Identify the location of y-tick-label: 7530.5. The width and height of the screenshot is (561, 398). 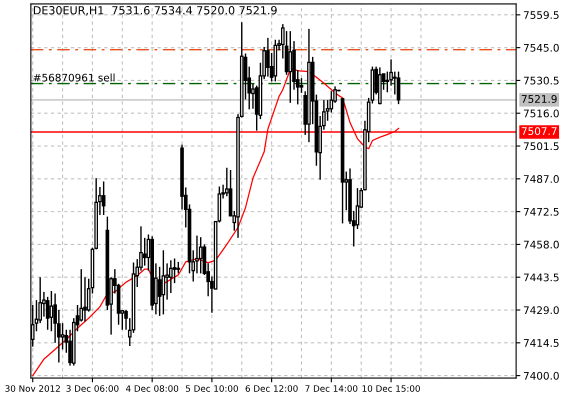
(541, 80).